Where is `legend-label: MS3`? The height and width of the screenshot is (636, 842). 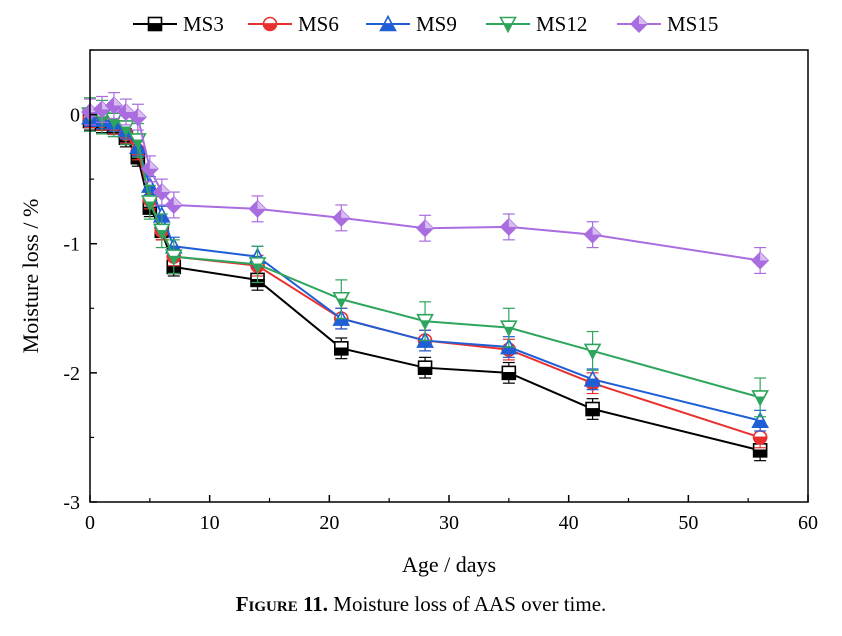 legend-label: MS3 is located at coordinates (203, 24).